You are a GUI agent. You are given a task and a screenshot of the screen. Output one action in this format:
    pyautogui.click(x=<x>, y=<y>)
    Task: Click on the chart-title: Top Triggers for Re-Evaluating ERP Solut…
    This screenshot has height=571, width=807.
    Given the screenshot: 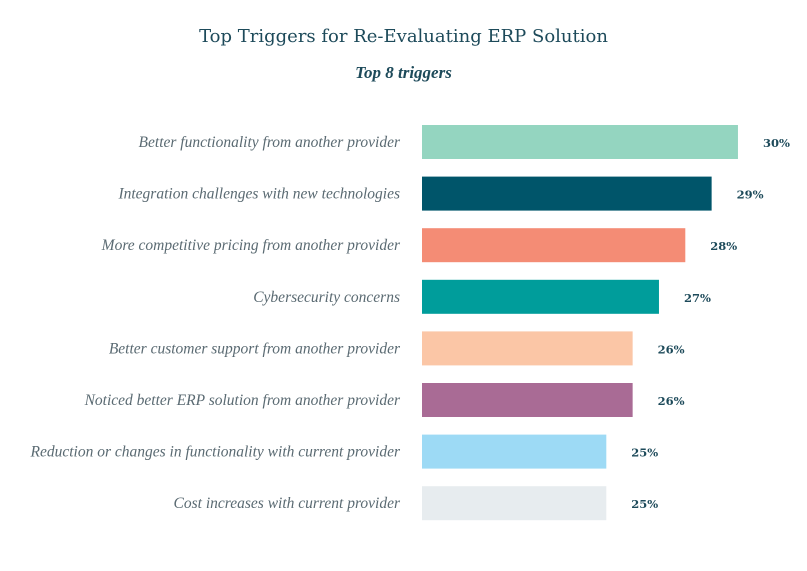 What is the action you would take?
    pyautogui.click(x=403, y=36)
    